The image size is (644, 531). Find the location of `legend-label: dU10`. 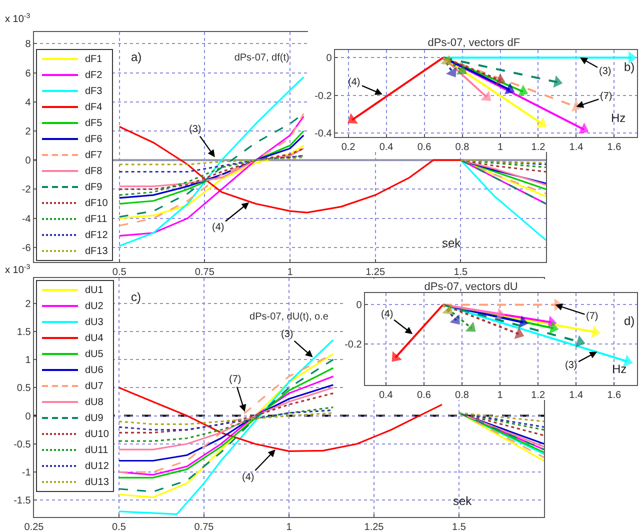

legend-label: dU10 is located at coordinates (97, 434).